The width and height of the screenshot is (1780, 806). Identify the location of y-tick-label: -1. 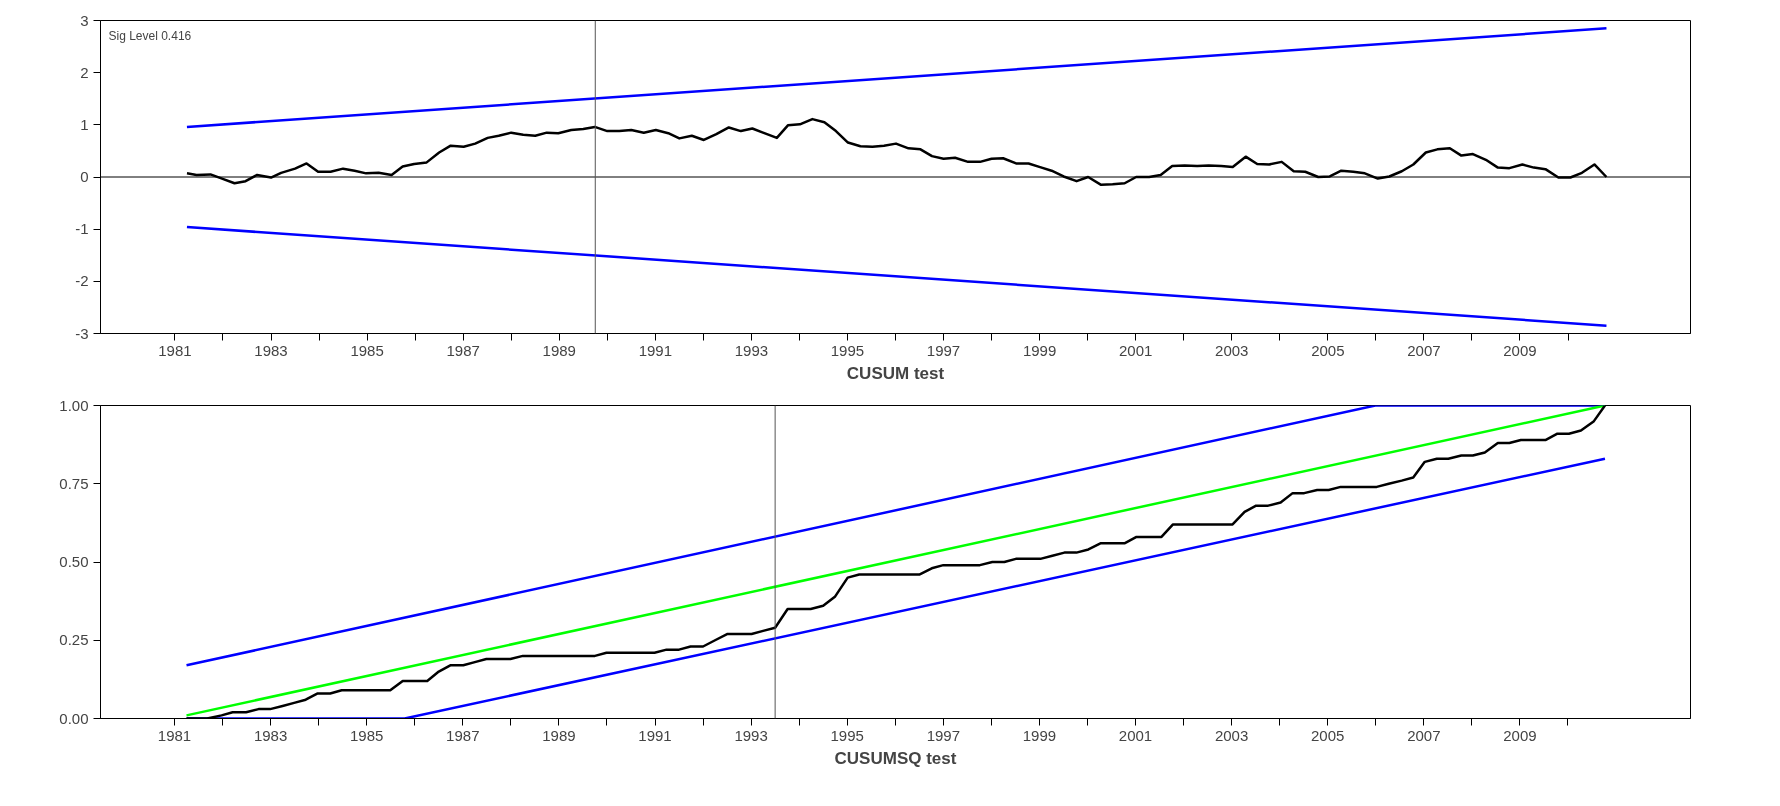
(82, 229).